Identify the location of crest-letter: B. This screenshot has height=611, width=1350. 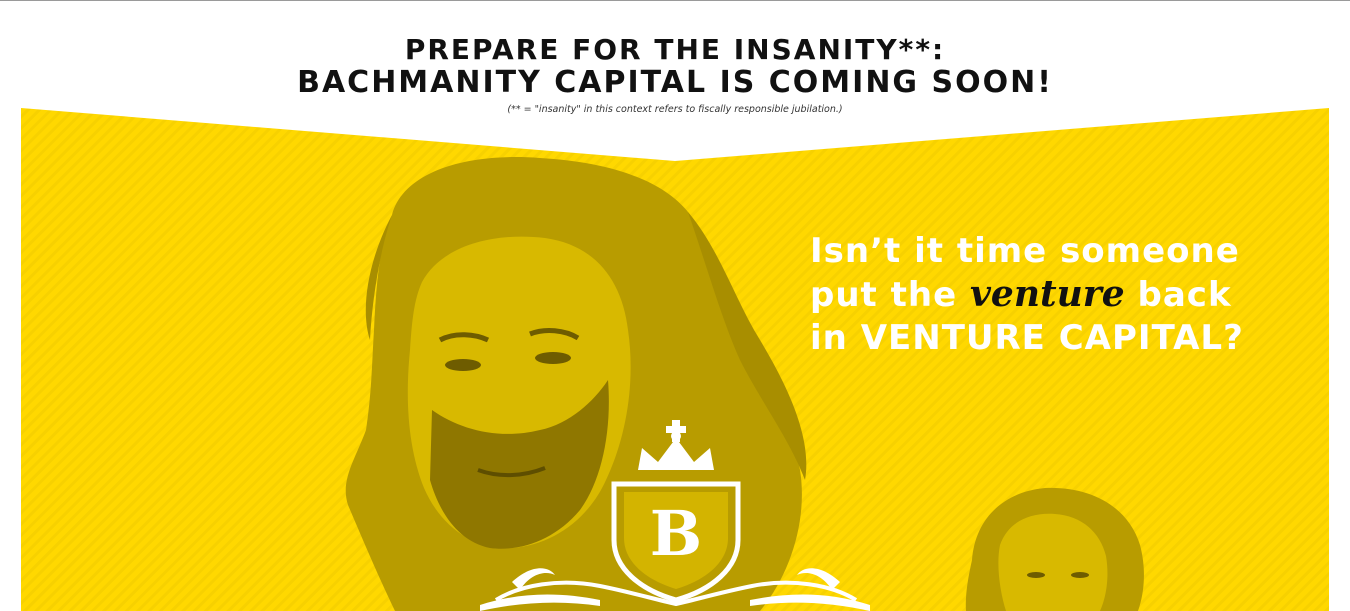
(676, 533).